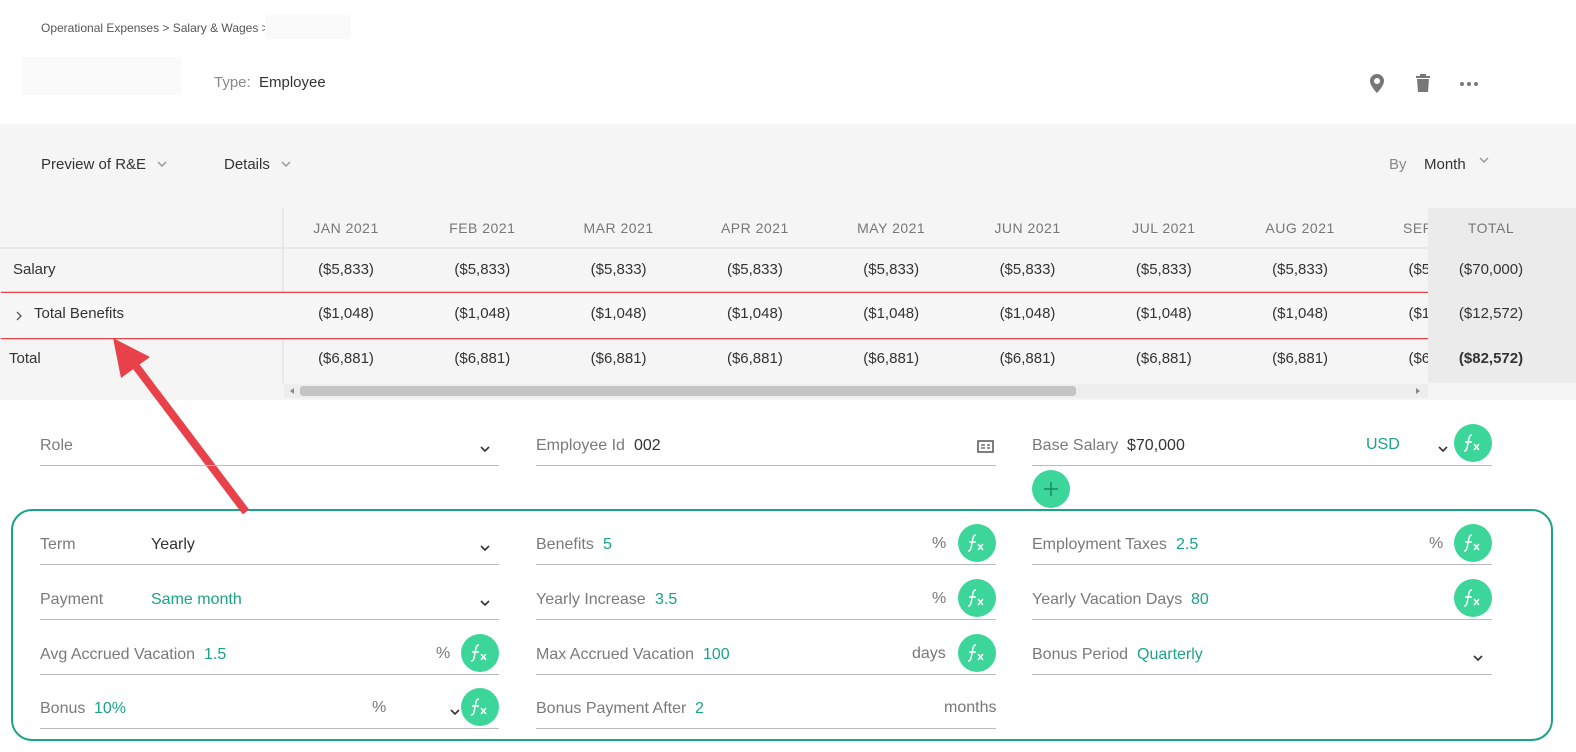 Image resolution: width=1576 pixels, height=752 pixels. Describe the element at coordinates (716, 654) in the screenshot. I see `field-value: 100` at that location.